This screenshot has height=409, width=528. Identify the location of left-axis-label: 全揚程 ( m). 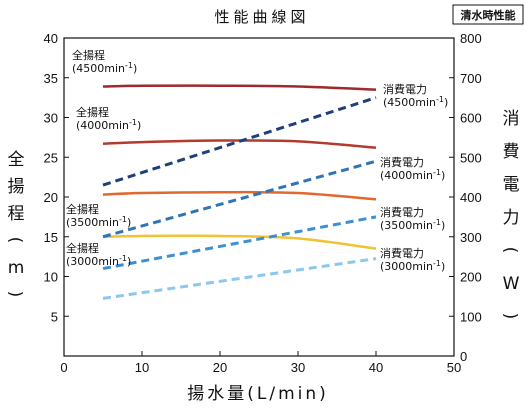
(15, 223).